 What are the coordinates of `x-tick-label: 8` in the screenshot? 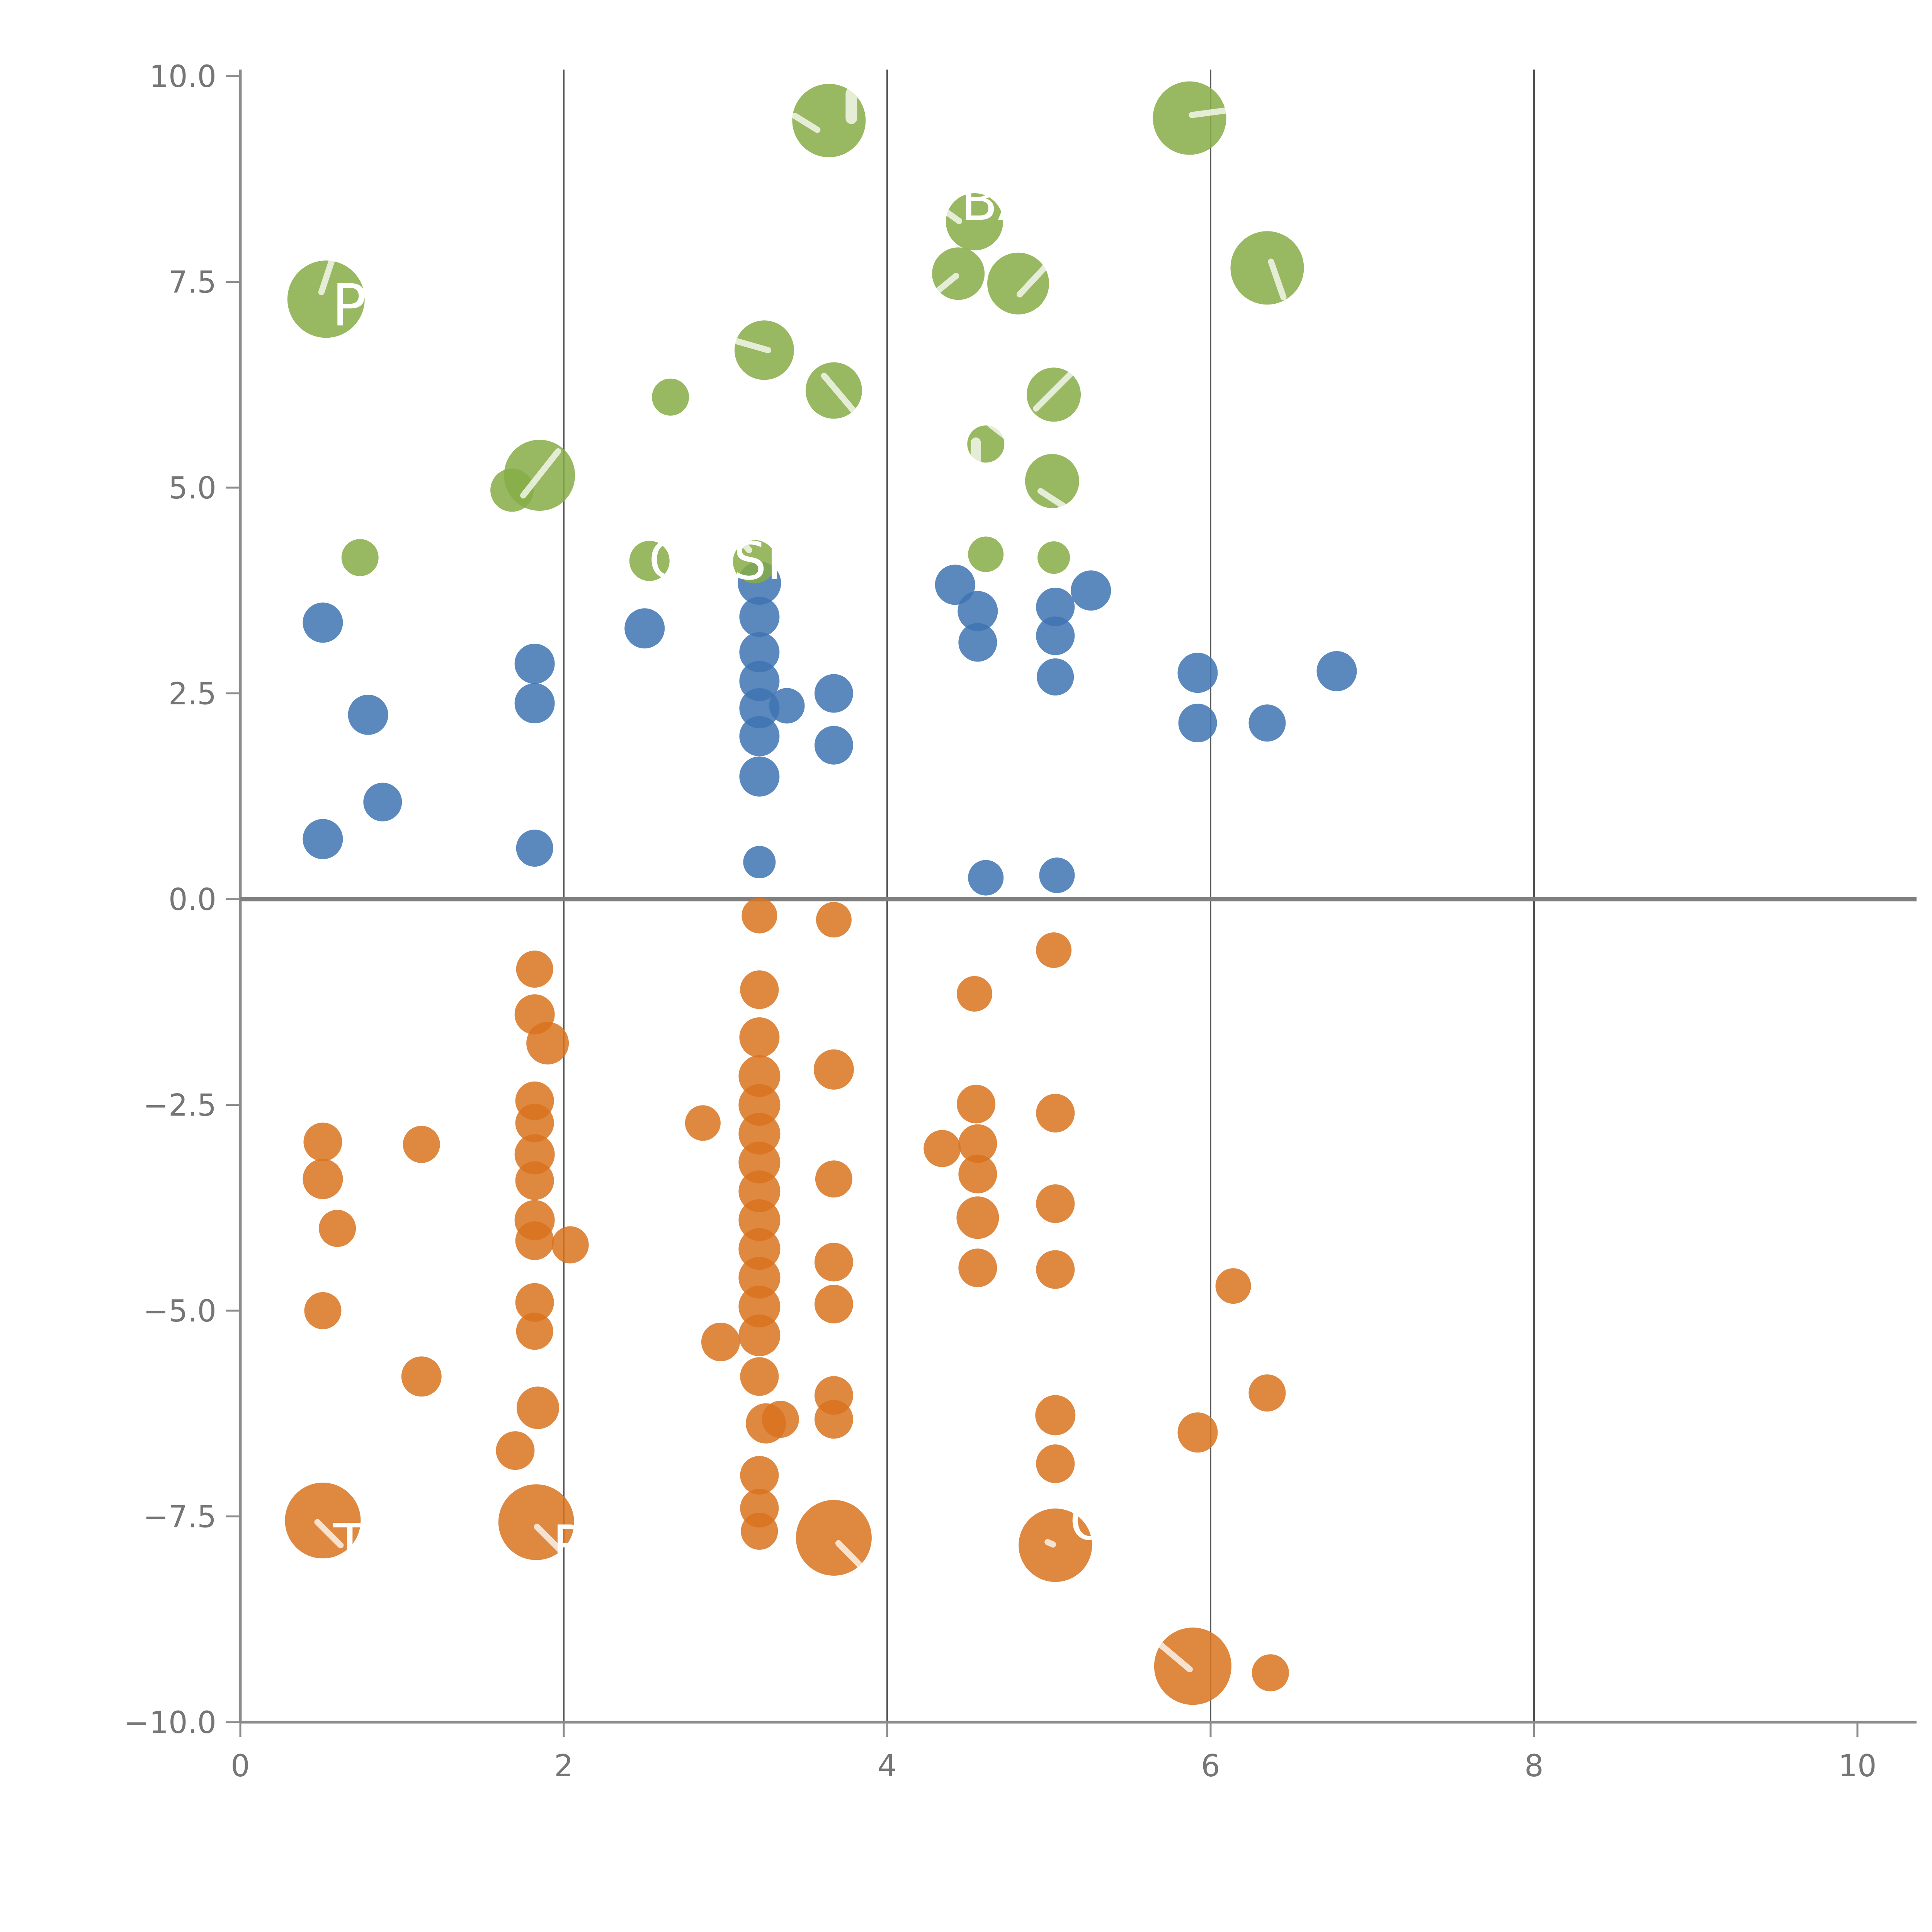 It's located at (1534, 1767).